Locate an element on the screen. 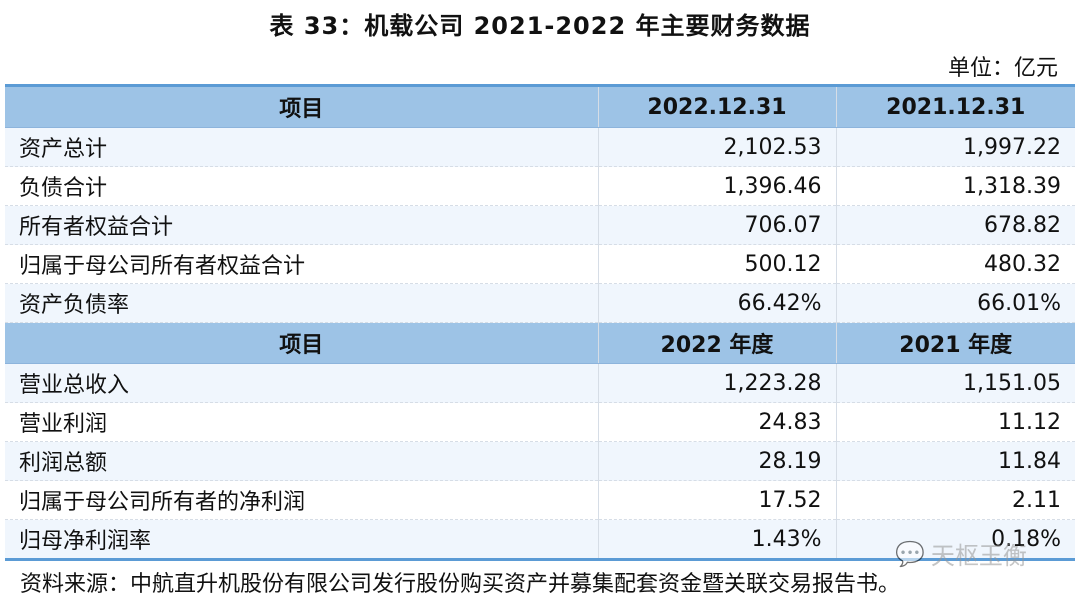 Image resolution: width=1080 pixels, height=606 pixels. table-row: 资产总计 2,102.53 1,997.22 is located at coordinates (540, 147).